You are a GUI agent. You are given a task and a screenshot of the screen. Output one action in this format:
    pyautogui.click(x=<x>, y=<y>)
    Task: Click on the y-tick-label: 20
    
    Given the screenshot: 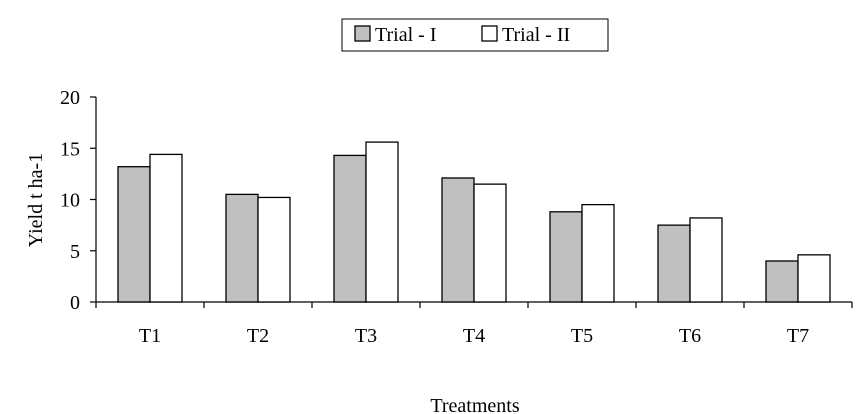 What is the action you would take?
    pyautogui.click(x=70, y=98)
    